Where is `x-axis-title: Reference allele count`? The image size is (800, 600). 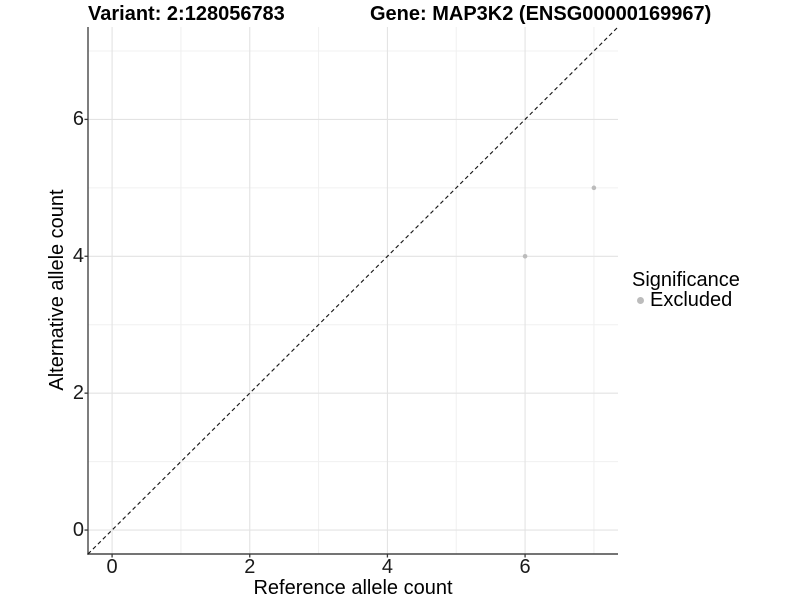 x-axis-title: Reference allele count is located at coordinates (353, 588).